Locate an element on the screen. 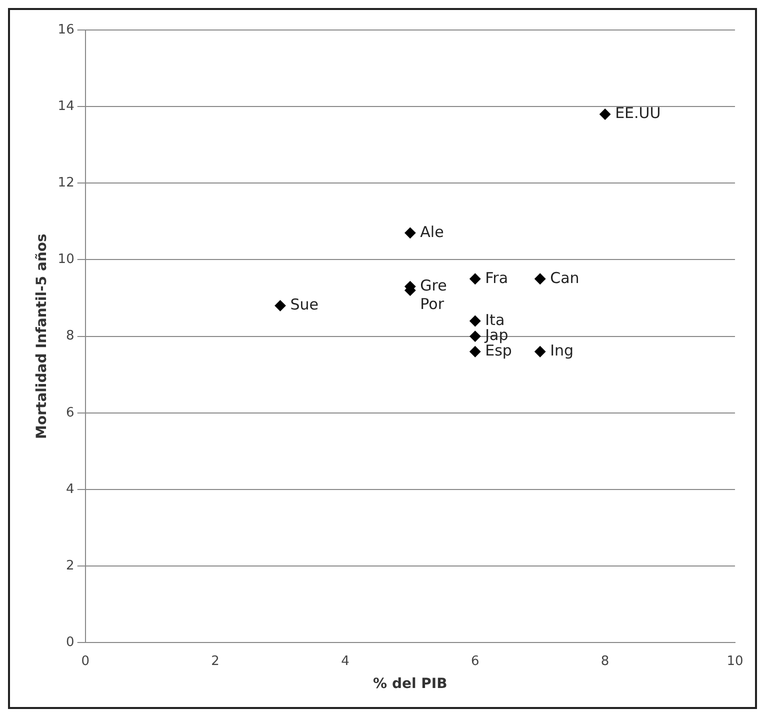 The width and height of the screenshot is (763, 715). x-tick-label: 4 is located at coordinates (345, 661).